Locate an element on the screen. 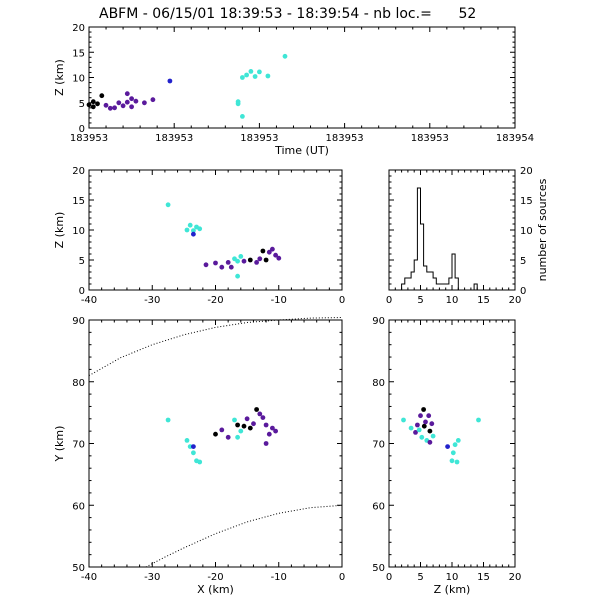 Image resolution: width=600 pixels, height=600 pixels. x-tick-label: 20 is located at coordinates (515, 577).